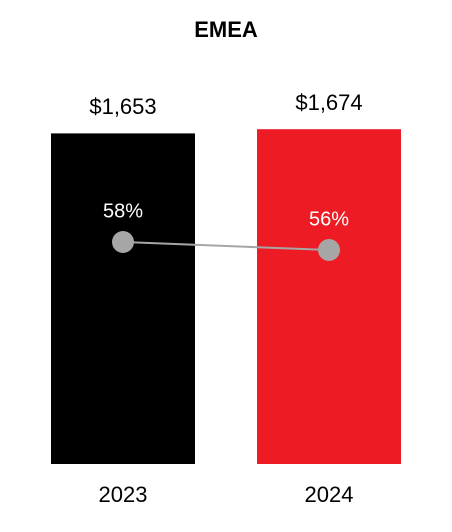 Image resolution: width=452 pixels, height=532 pixels. Describe the element at coordinates (123, 211) in the screenshot. I see `data-label: 58%` at that location.